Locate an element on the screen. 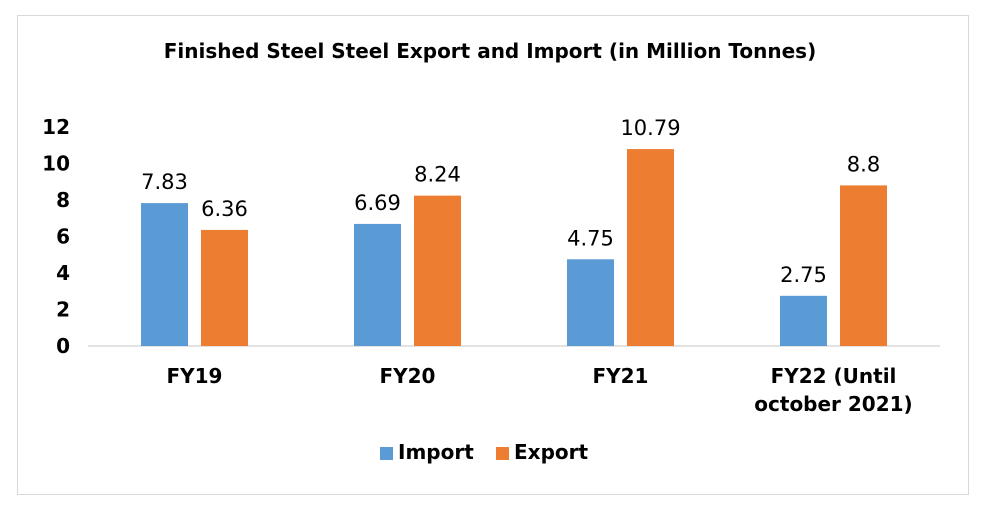 Image resolution: width=985 pixels, height=511 pixels. data-label-import-4: 2.75 is located at coordinates (803, 275).